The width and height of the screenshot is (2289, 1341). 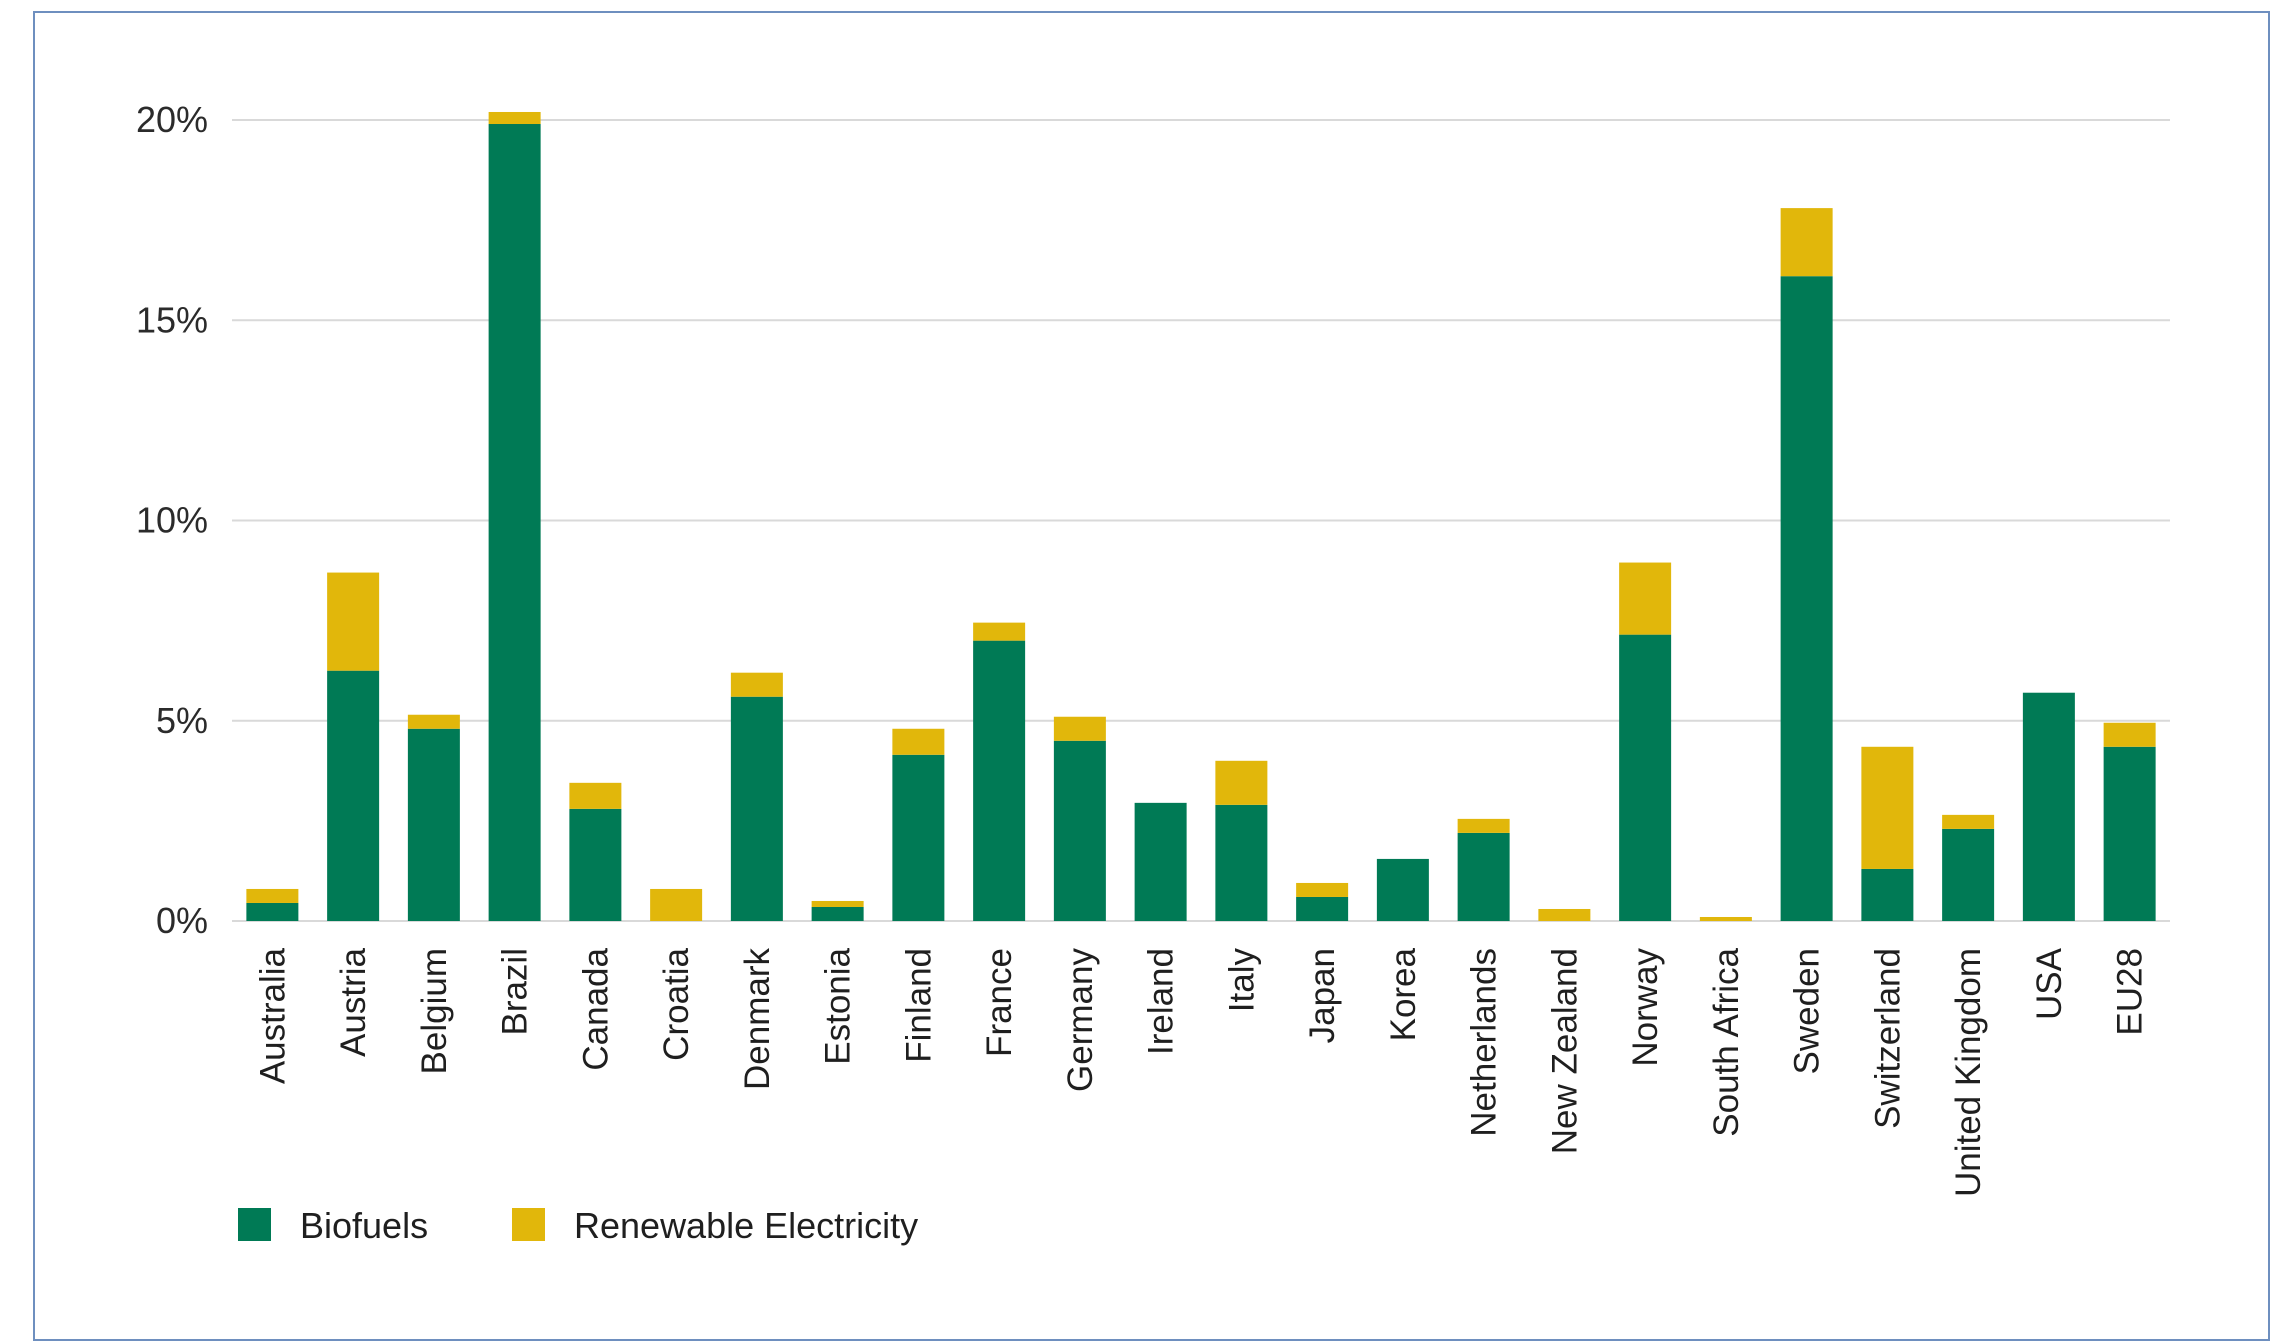 What do you see at coordinates (999, 1002) in the screenshot?
I see `x-category-label: France` at bounding box center [999, 1002].